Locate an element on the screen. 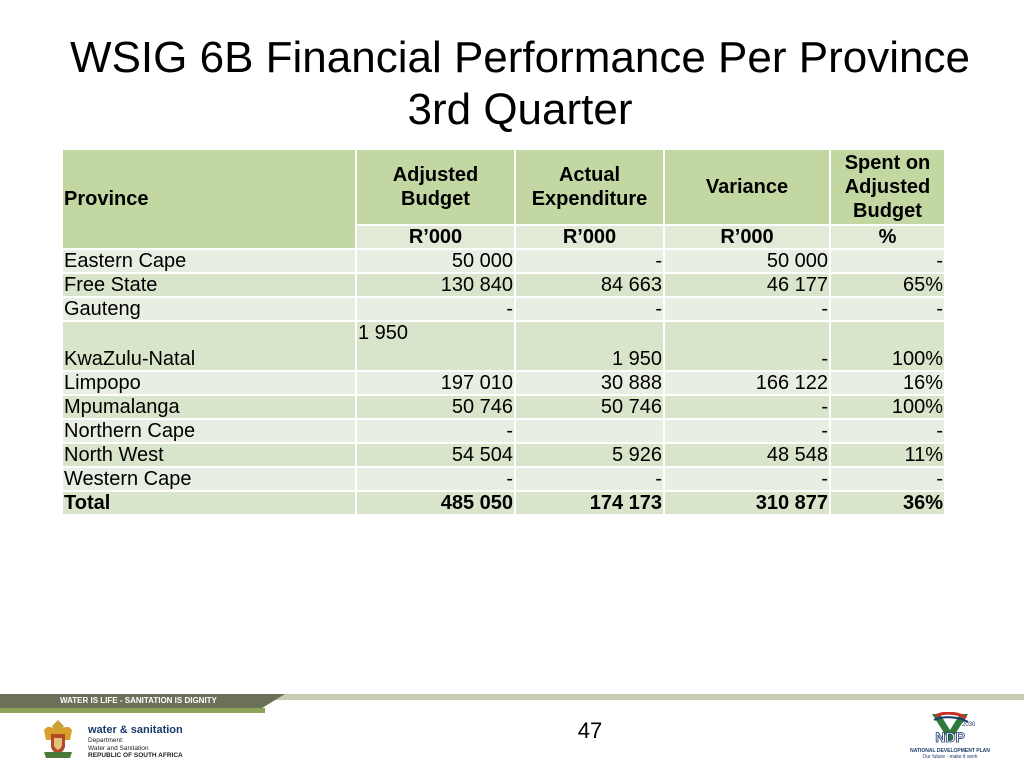 The width and height of the screenshot is (1024, 768). unit-actual-expenditure: R’000 is located at coordinates (589, 237).